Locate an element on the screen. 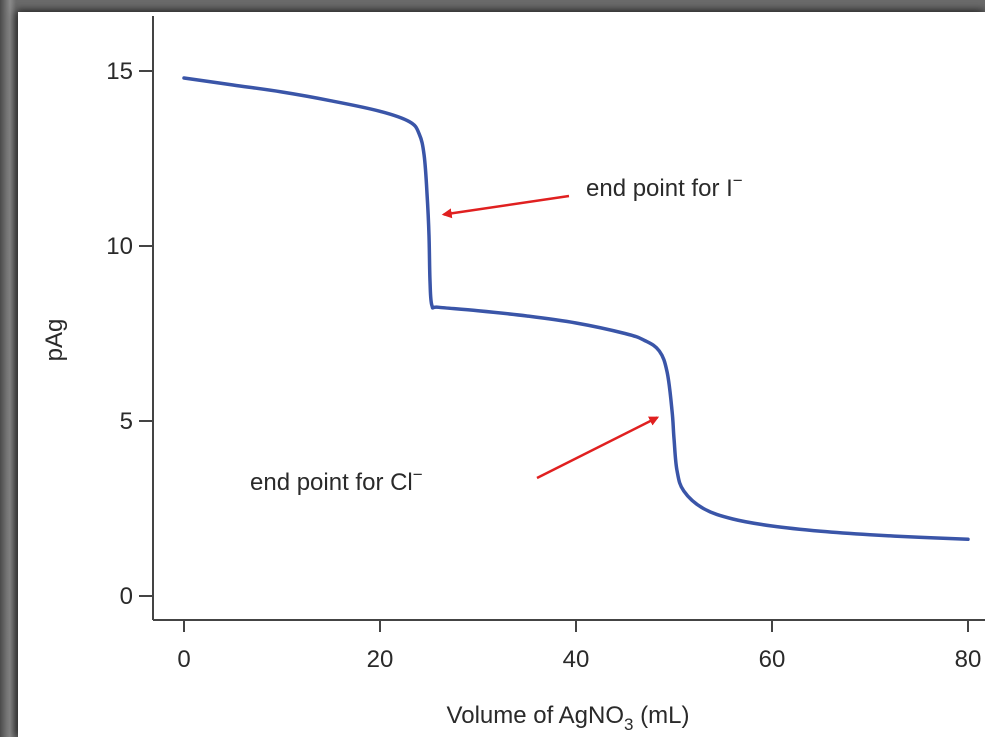 Image resolution: width=985 pixels, height=737 pixels. x-tick-label: 20 is located at coordinates (380, 659).